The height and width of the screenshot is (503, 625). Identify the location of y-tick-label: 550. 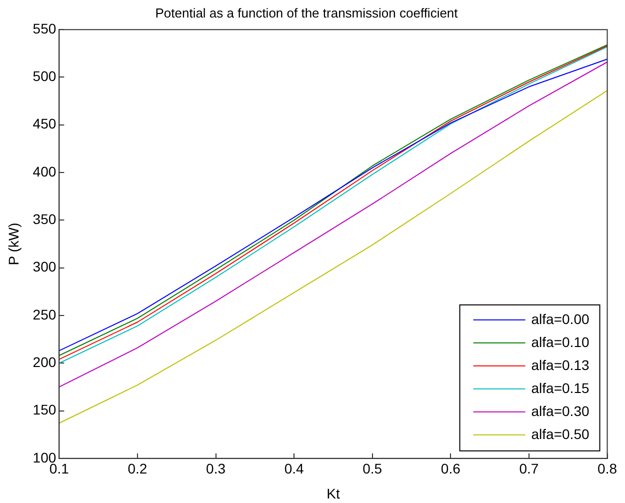
(44, 28).